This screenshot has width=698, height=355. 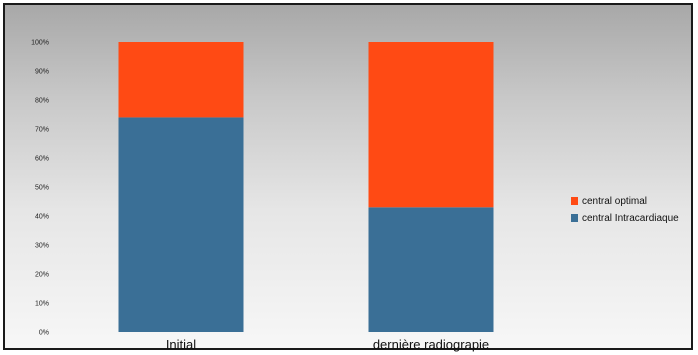 I want to click on y-tick-label: 50%, so click(x=42, y=188).